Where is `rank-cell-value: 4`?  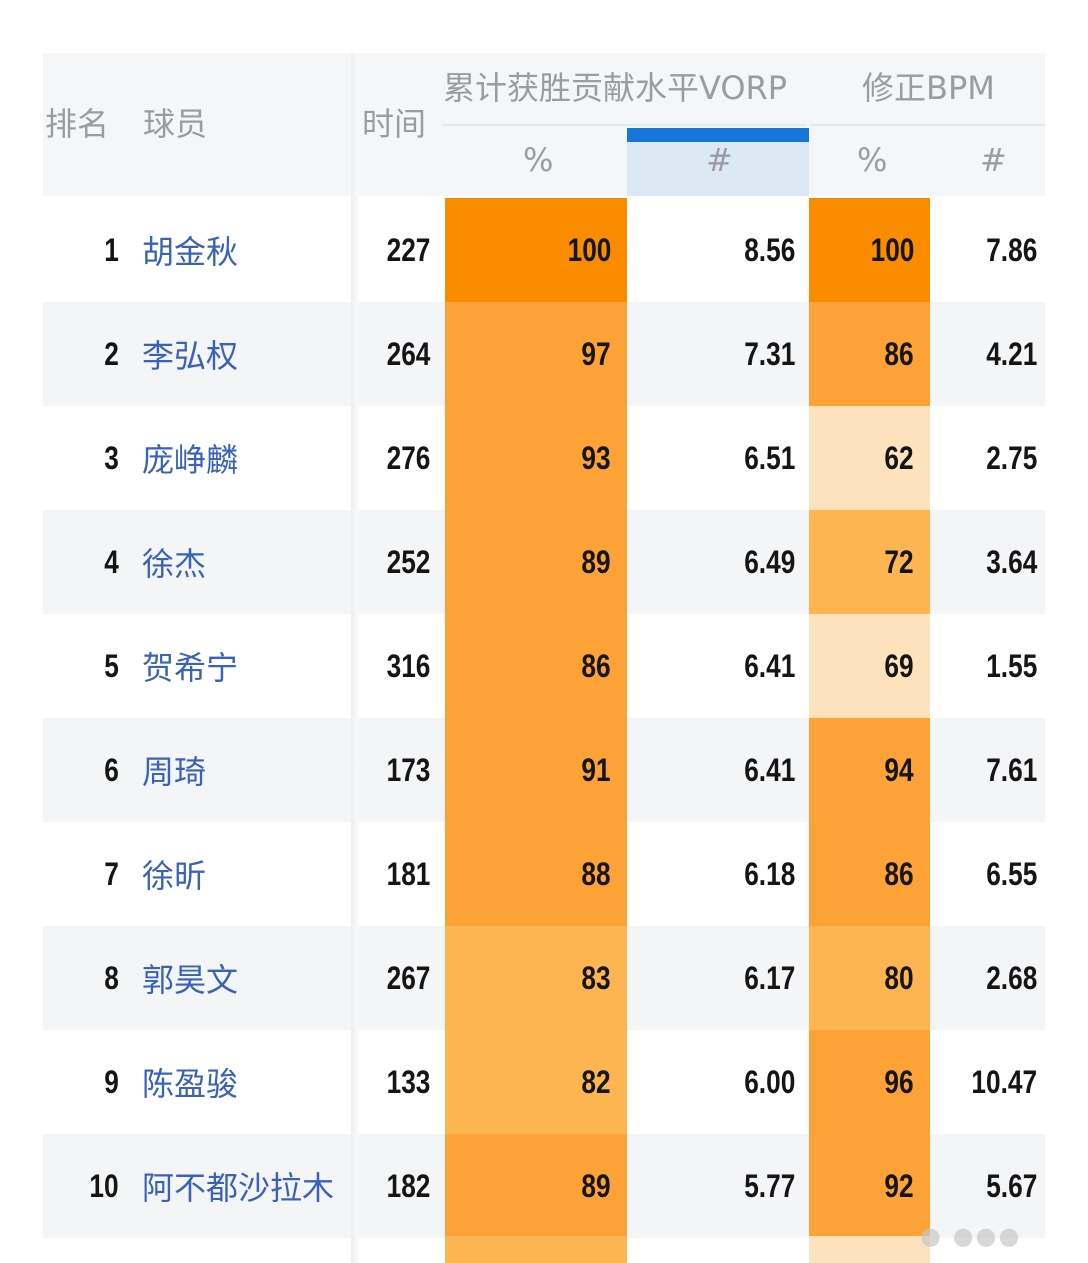 rank-cell-value: 4 is located at coordinates (111, 561).